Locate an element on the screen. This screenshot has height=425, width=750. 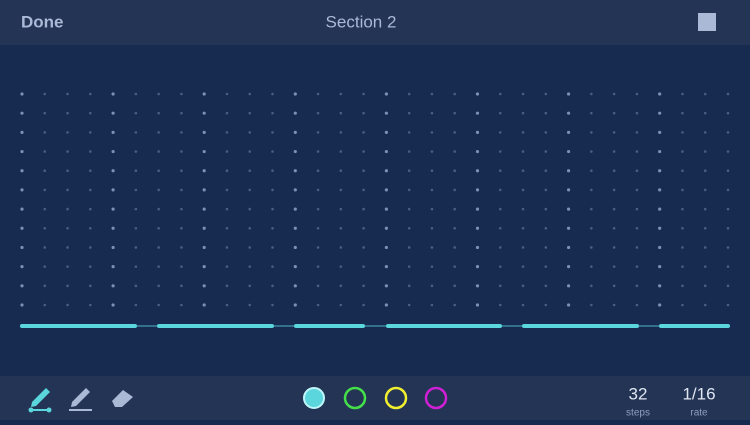
stop-button is located at coordinates (707, 22).